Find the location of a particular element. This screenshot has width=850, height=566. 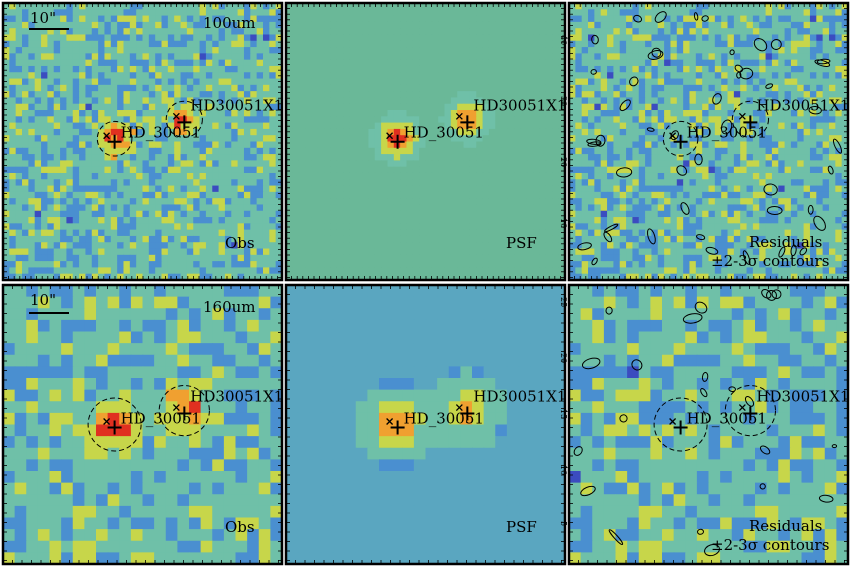

axis-tick-label: 15 is located at coordinates (563, 414).